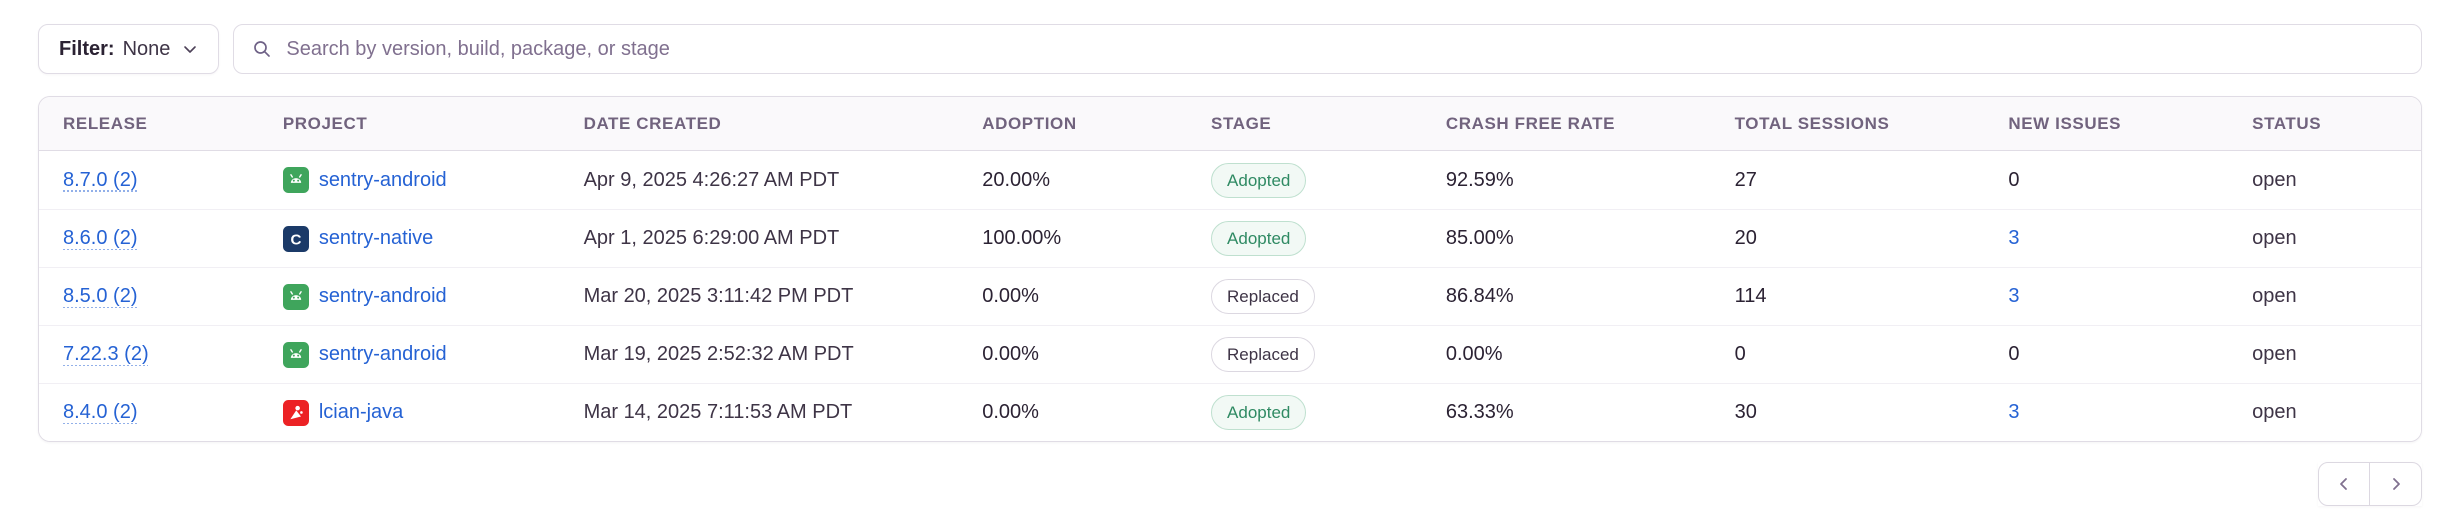 This screenshot has width=2460, height=532. I want to click on release-link: 7.22.3 (2), so click(106, 354).